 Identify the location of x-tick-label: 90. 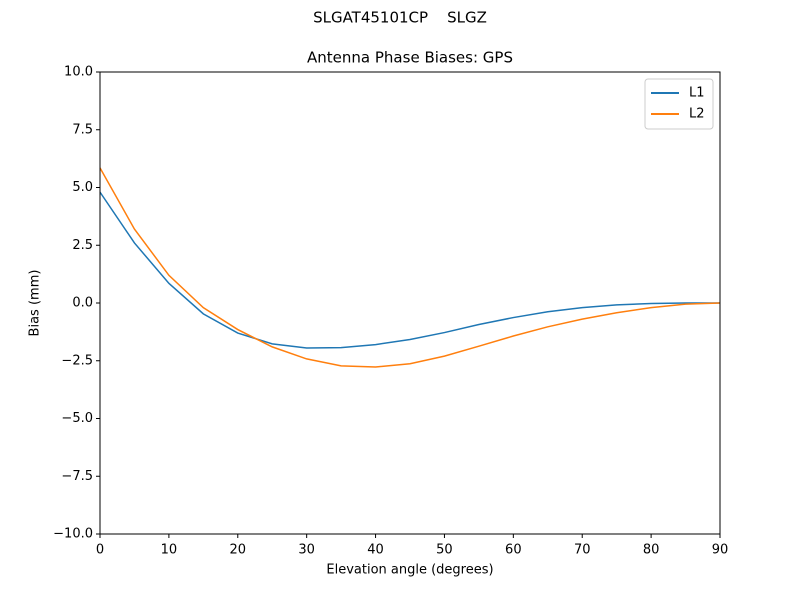
(720, 550).